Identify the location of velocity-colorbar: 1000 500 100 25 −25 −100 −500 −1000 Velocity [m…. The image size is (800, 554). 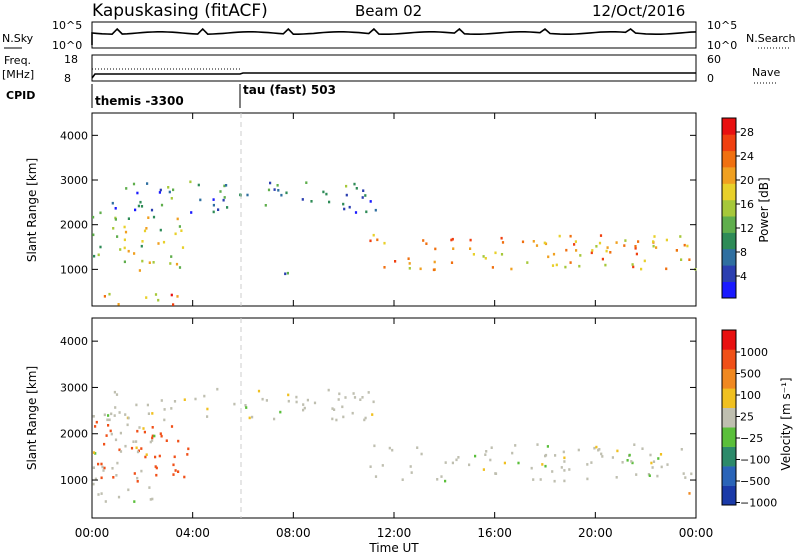
(757, 419).